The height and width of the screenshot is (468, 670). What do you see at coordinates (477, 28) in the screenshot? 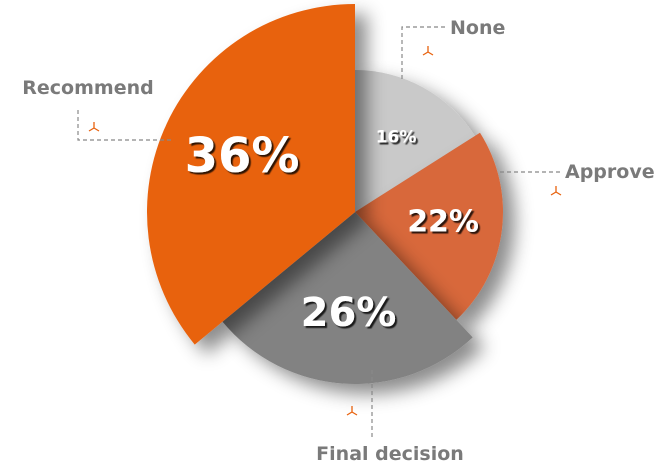
I see `category-label: None` at bounding box center [477, 28].